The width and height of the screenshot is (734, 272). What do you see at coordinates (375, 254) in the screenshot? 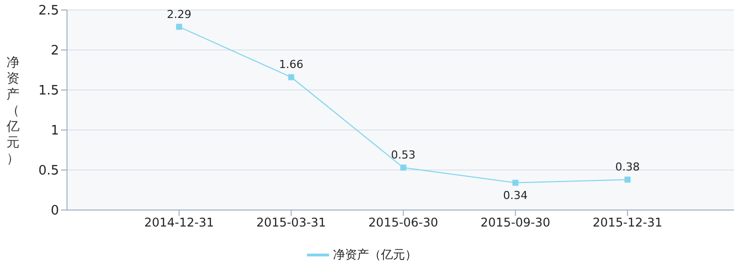
I see `legend-label: 净资产（亿元）` at bounding box center [375, 254].